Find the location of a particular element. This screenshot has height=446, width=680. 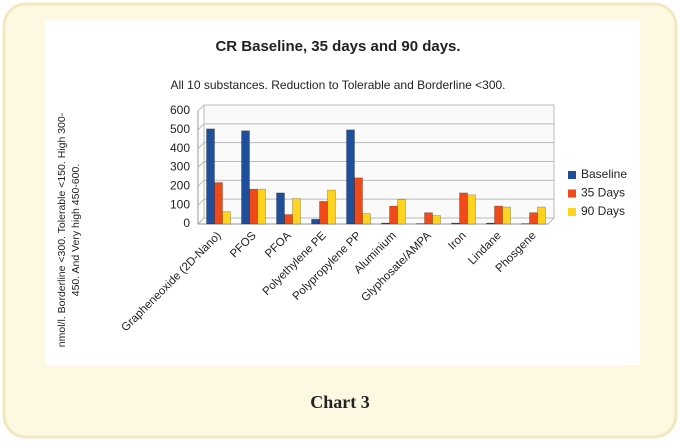

y-tick-label: 600 is located at coordinates (180, 110).